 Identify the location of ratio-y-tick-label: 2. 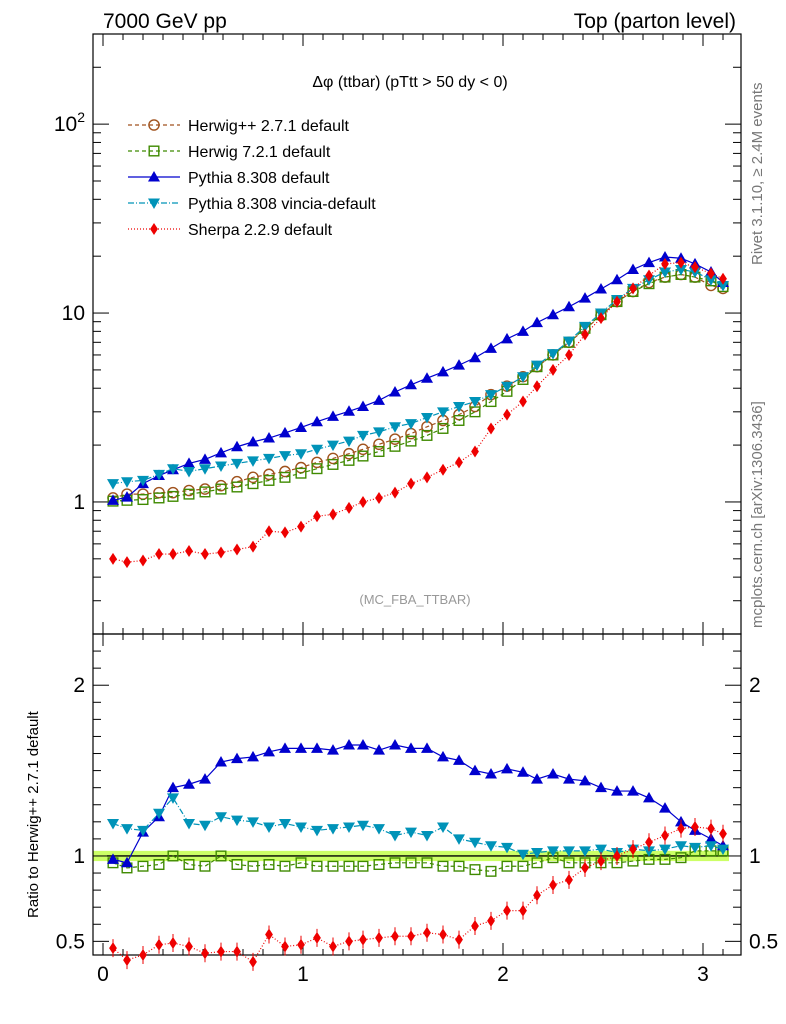
(79, 685).